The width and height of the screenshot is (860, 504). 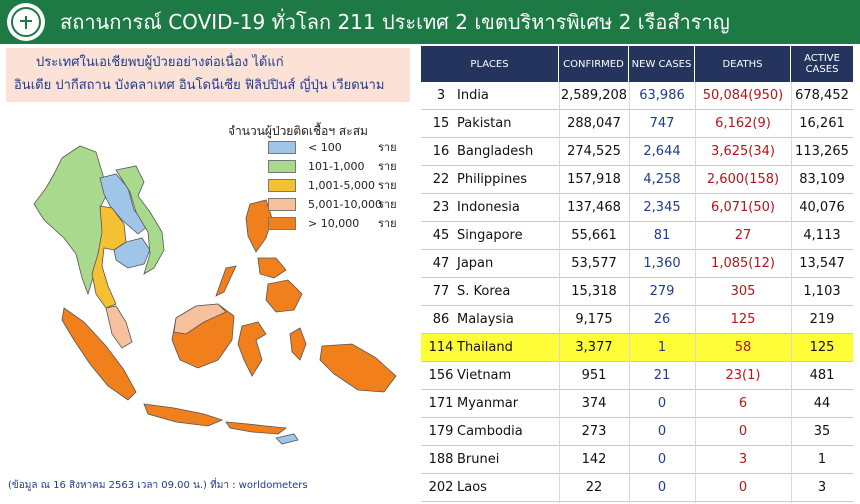 What do you see at coordinates (743, 151) in the screenshot?
I see `cell-deaths: 3,625(34)` at bounding box center [743, 151].